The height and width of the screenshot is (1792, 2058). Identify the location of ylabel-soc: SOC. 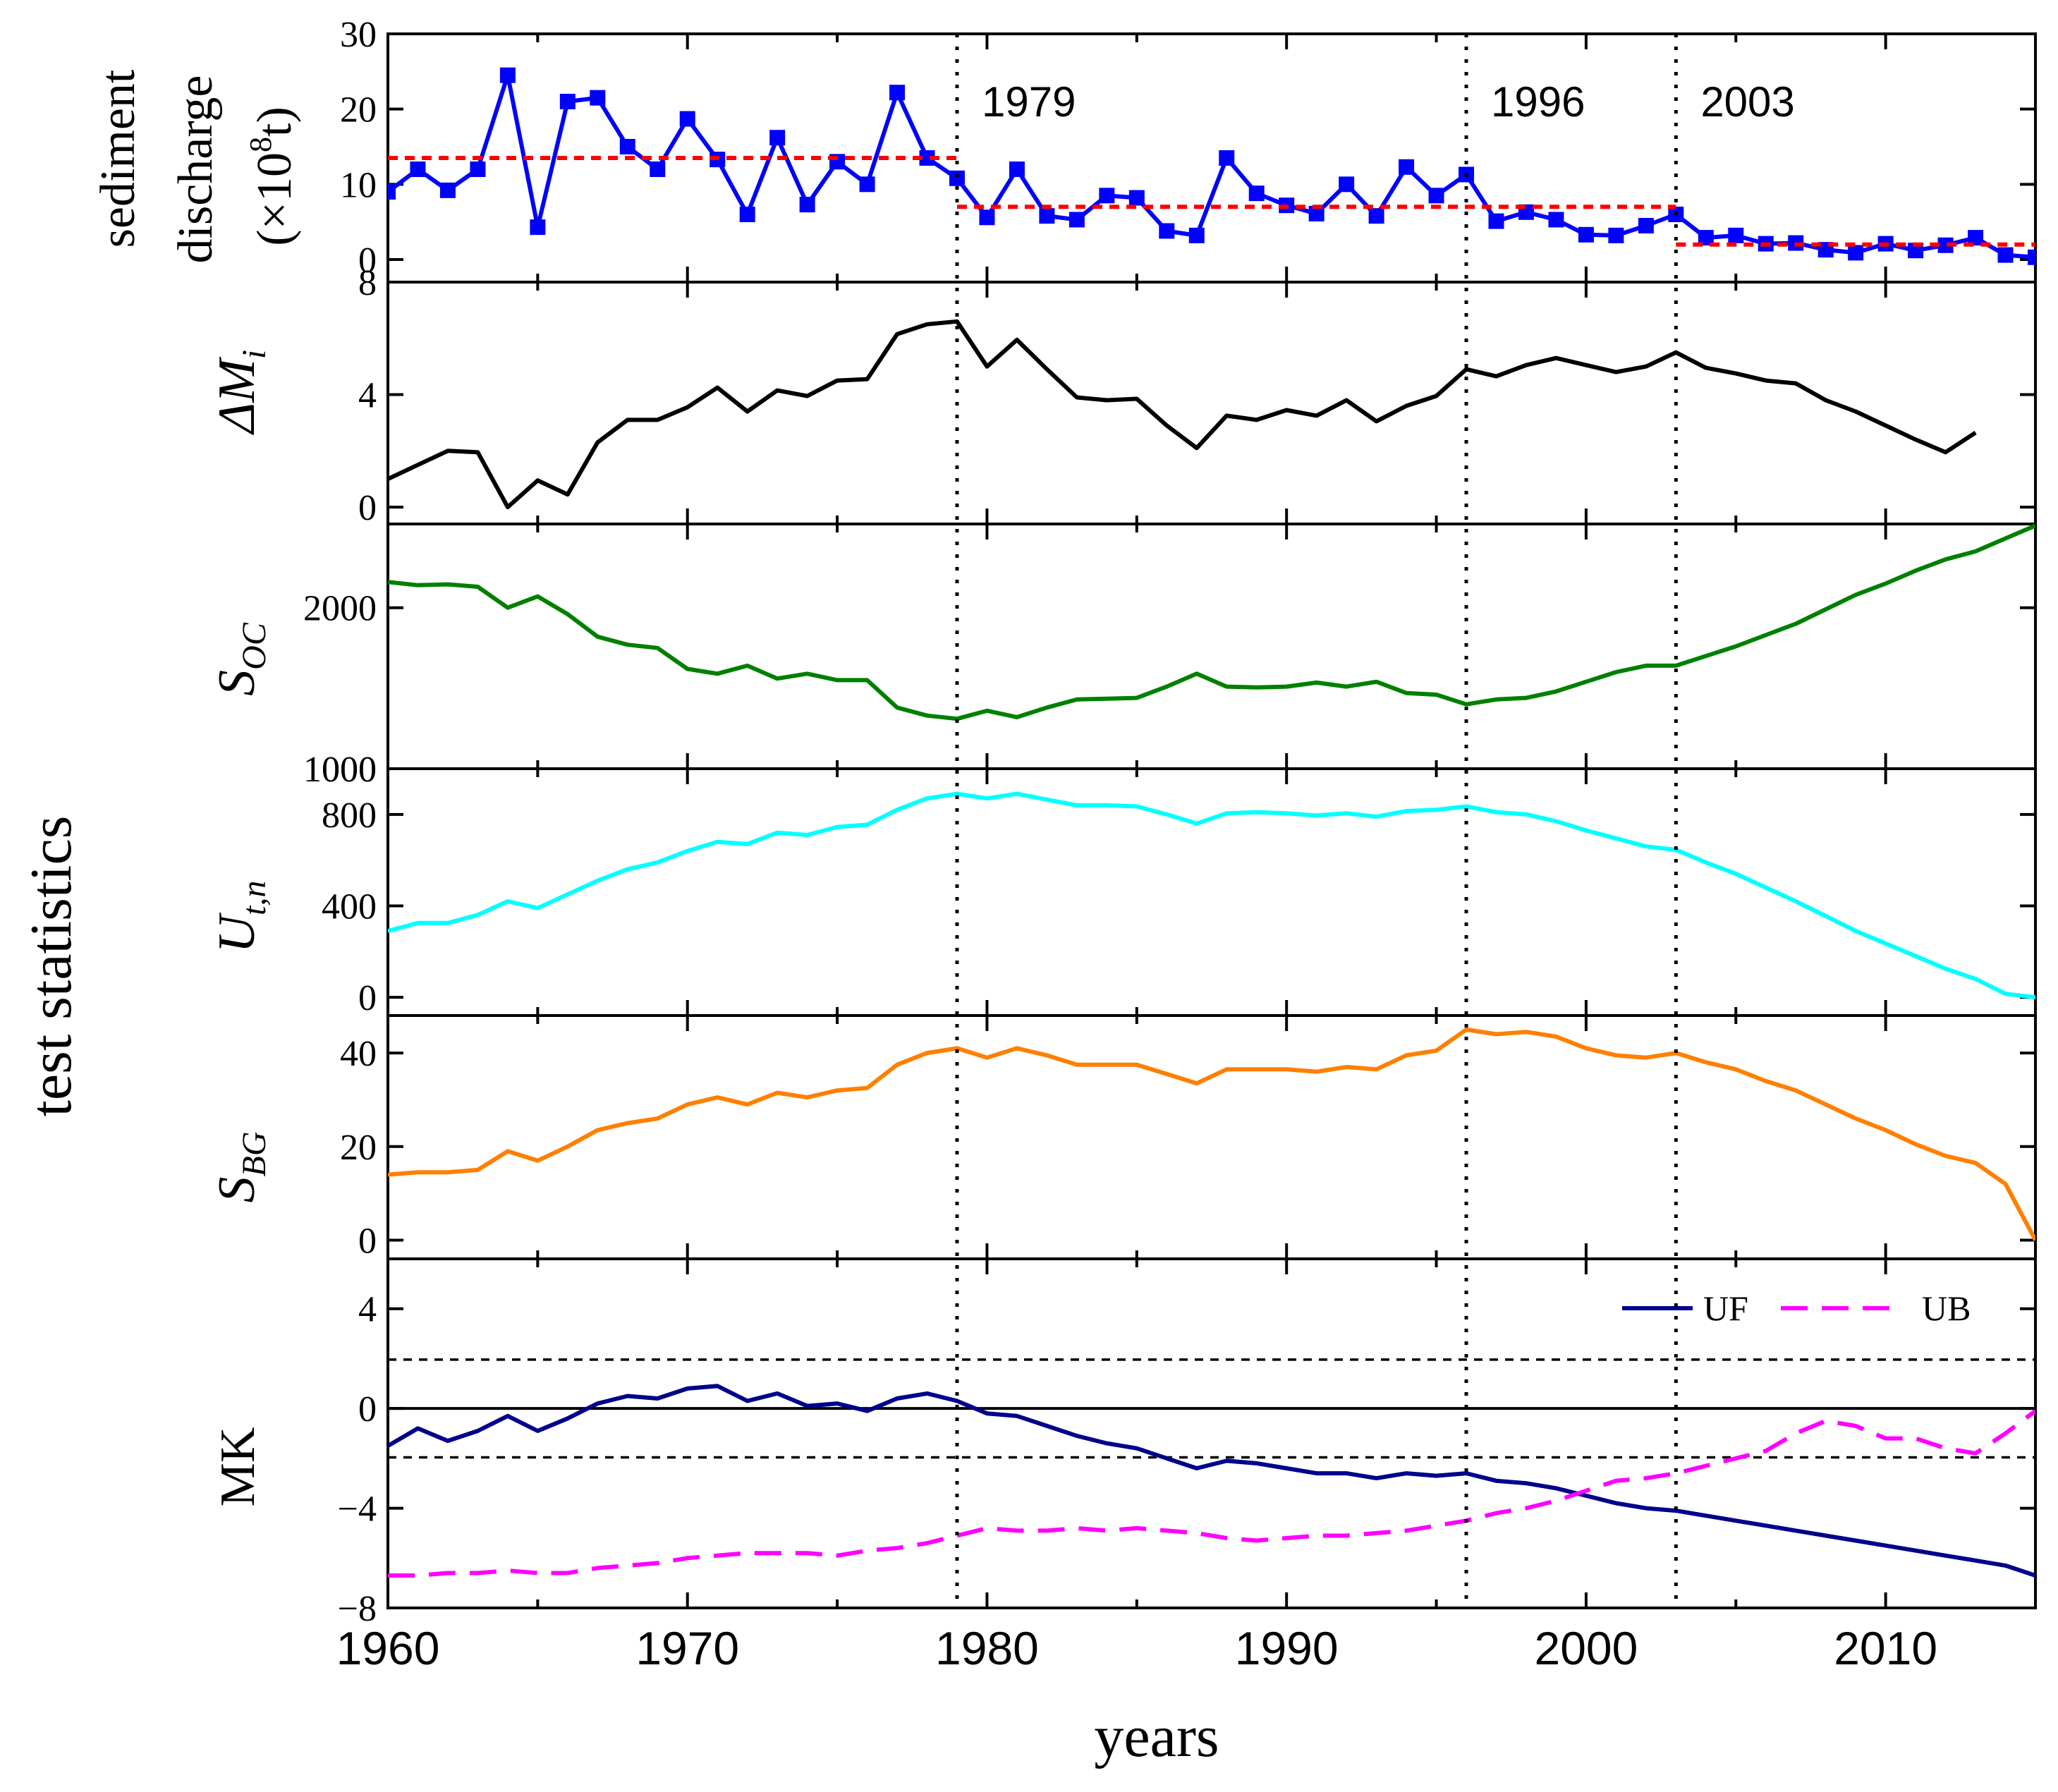
(240, 659).